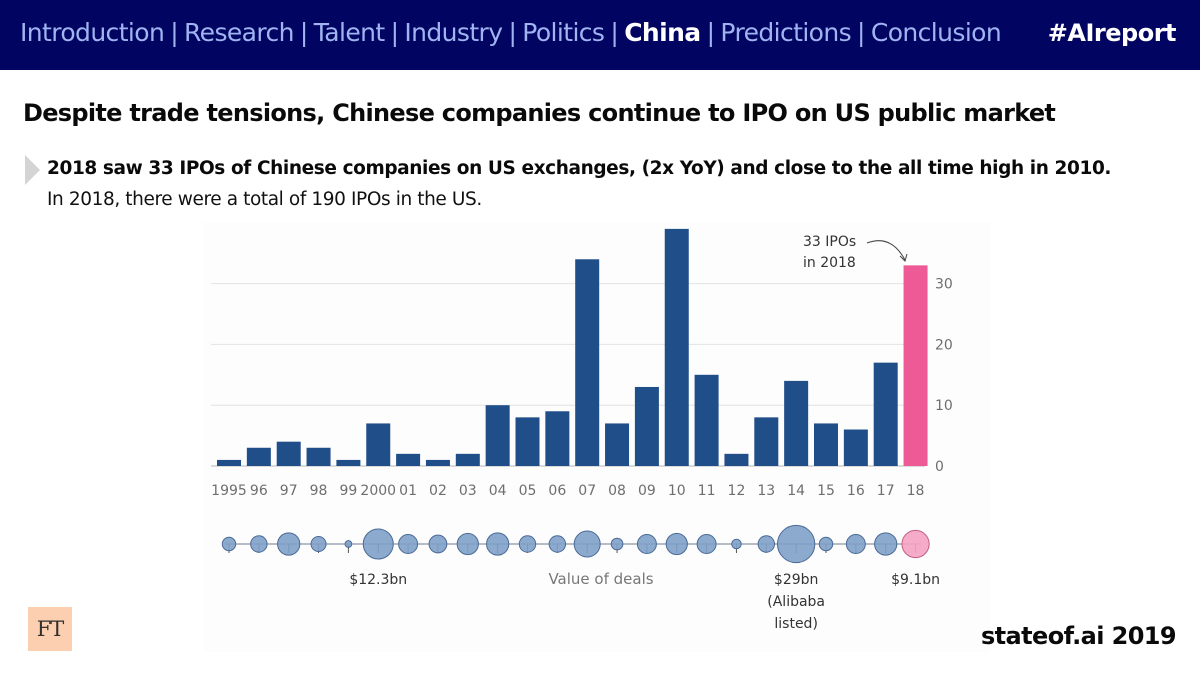 This screenshot has width=1200, height=675. I want to click on x-tick-label: 06, so click(557, 491).